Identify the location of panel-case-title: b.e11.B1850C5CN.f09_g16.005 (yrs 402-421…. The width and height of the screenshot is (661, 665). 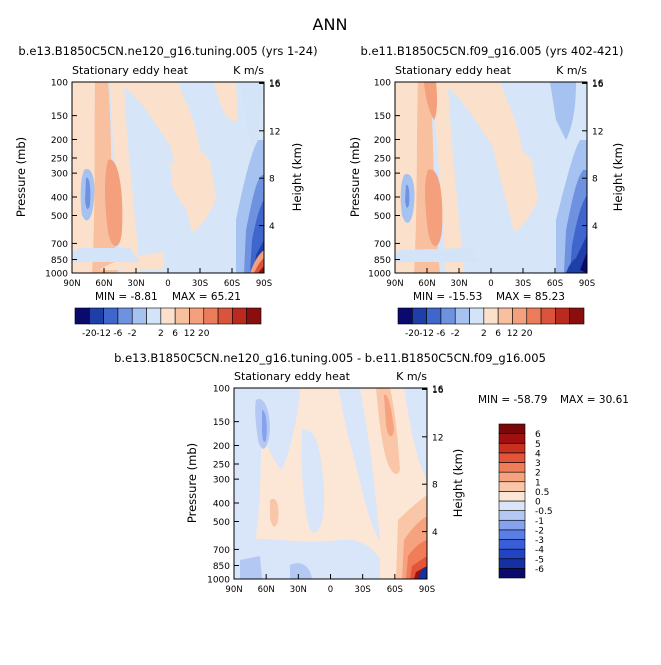
(492, 51).